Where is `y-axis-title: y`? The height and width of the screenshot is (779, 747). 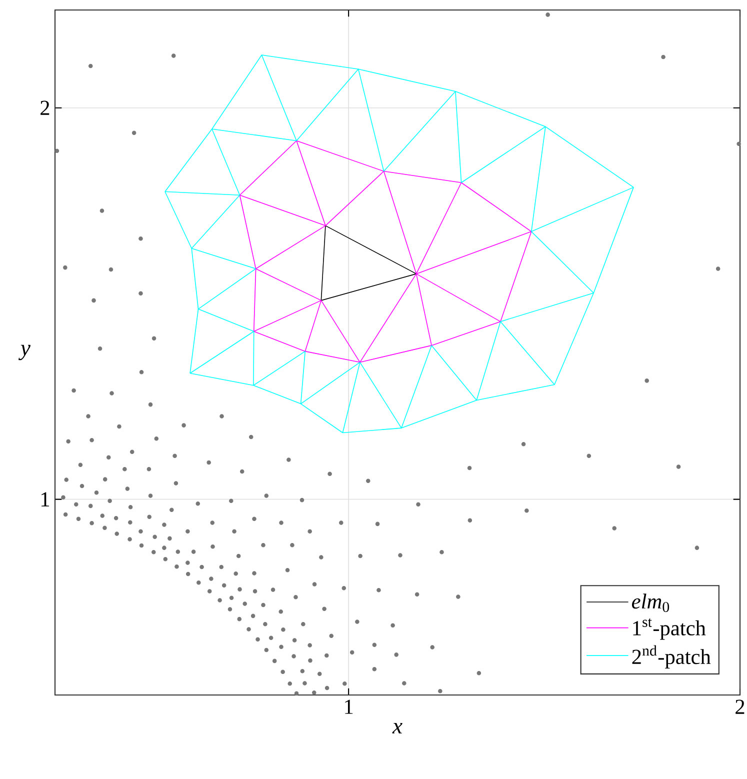 y-axis-title: y is located at coordinates (24, 352).